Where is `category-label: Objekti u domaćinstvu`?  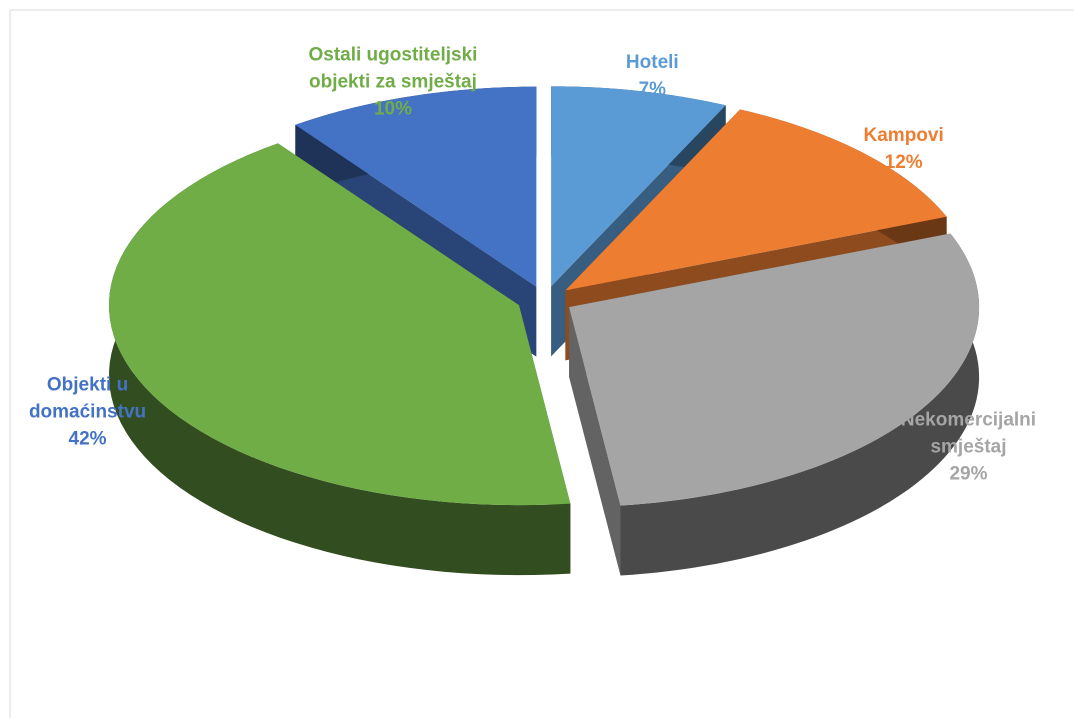 category-label: Objekti u domaćinstvu is located at coordinates (87, 398).